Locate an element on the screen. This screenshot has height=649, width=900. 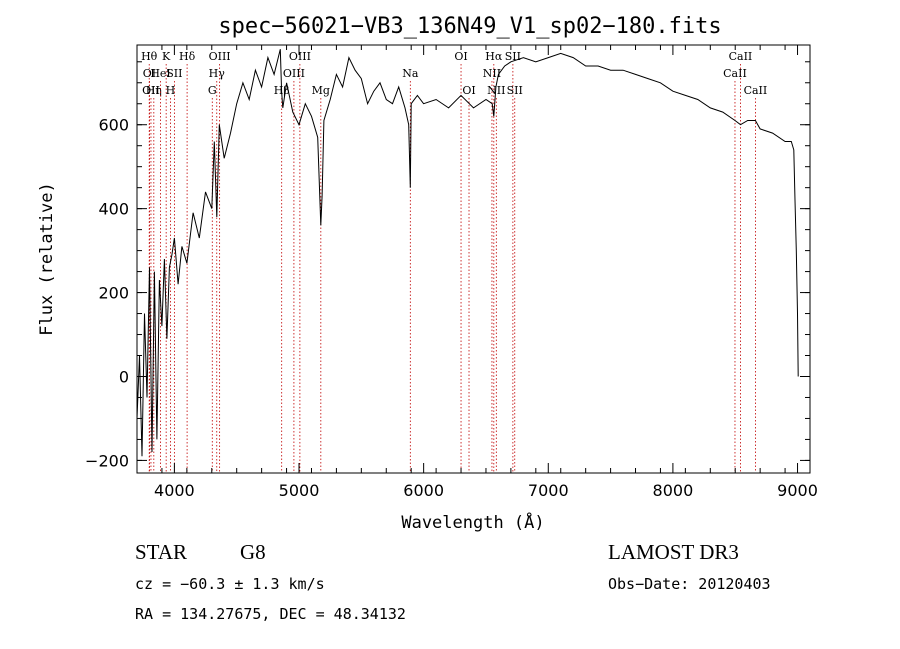
y-tick-label: −200 is located at coordinates (107, 460).